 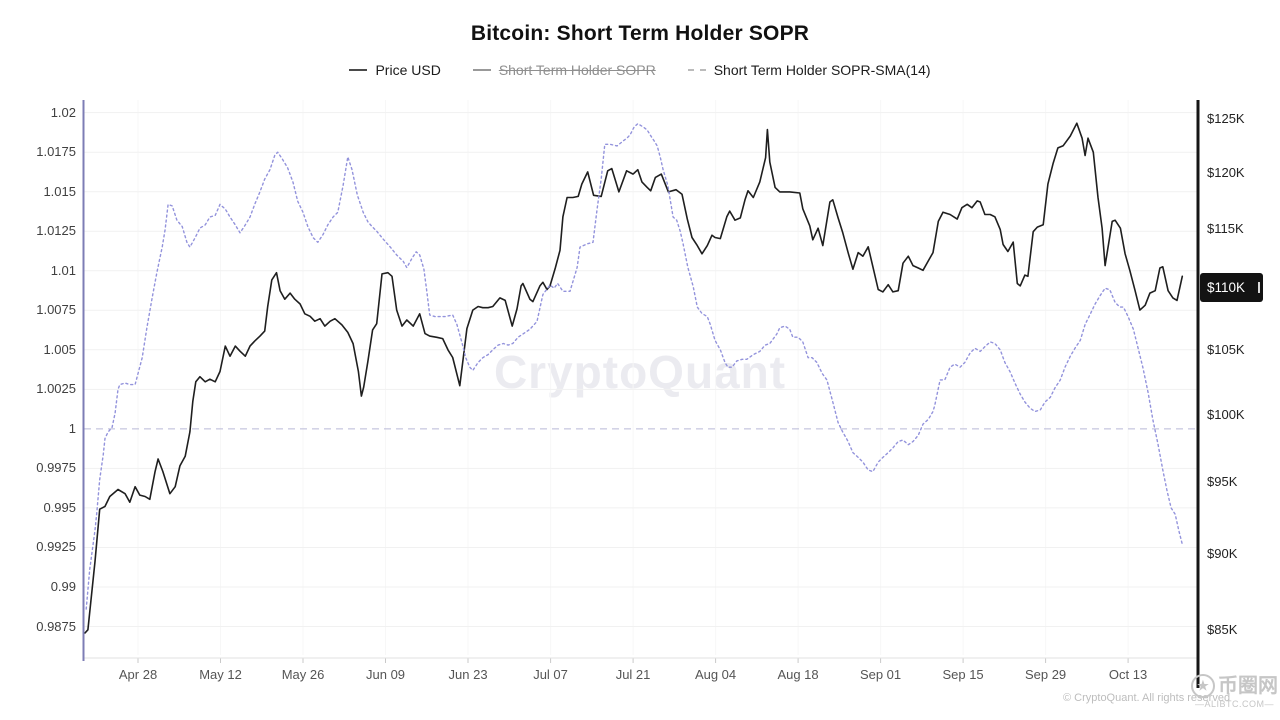 What do you see at coordinates (59, 349) in the screenshot?
I see `left-axis-tick-label: 1.005` at bounding box center [59, 349].